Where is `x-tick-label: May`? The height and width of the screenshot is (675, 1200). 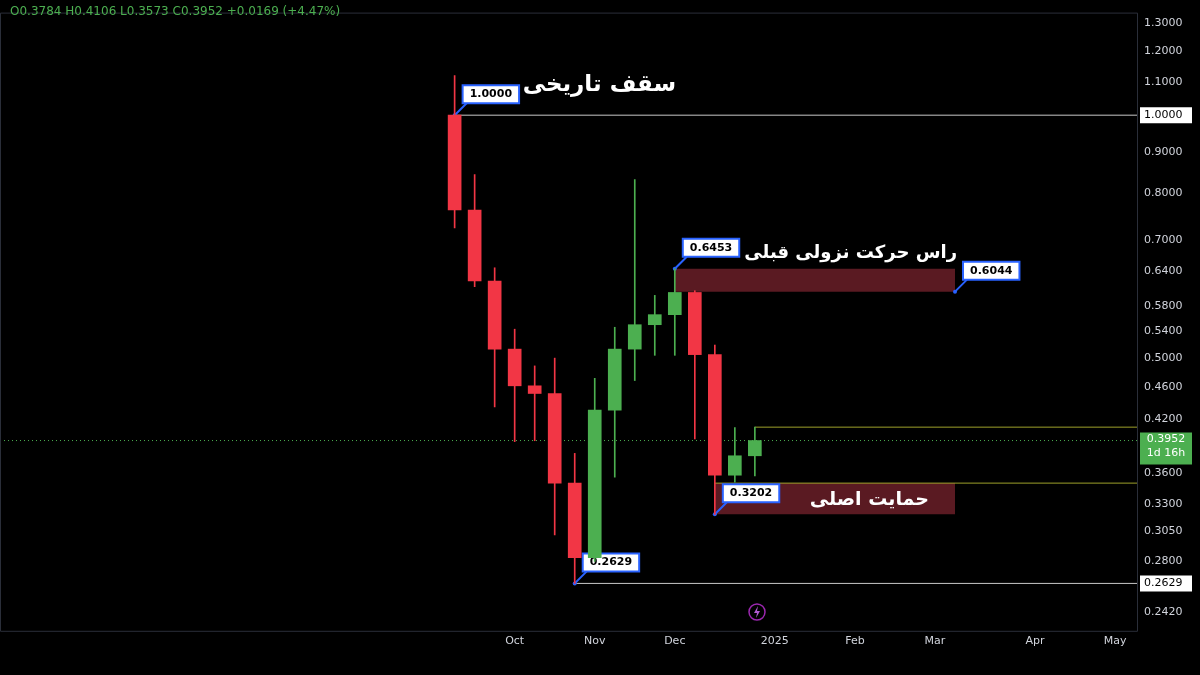 x-tick-label: May is located at coordinates (1115, 641).